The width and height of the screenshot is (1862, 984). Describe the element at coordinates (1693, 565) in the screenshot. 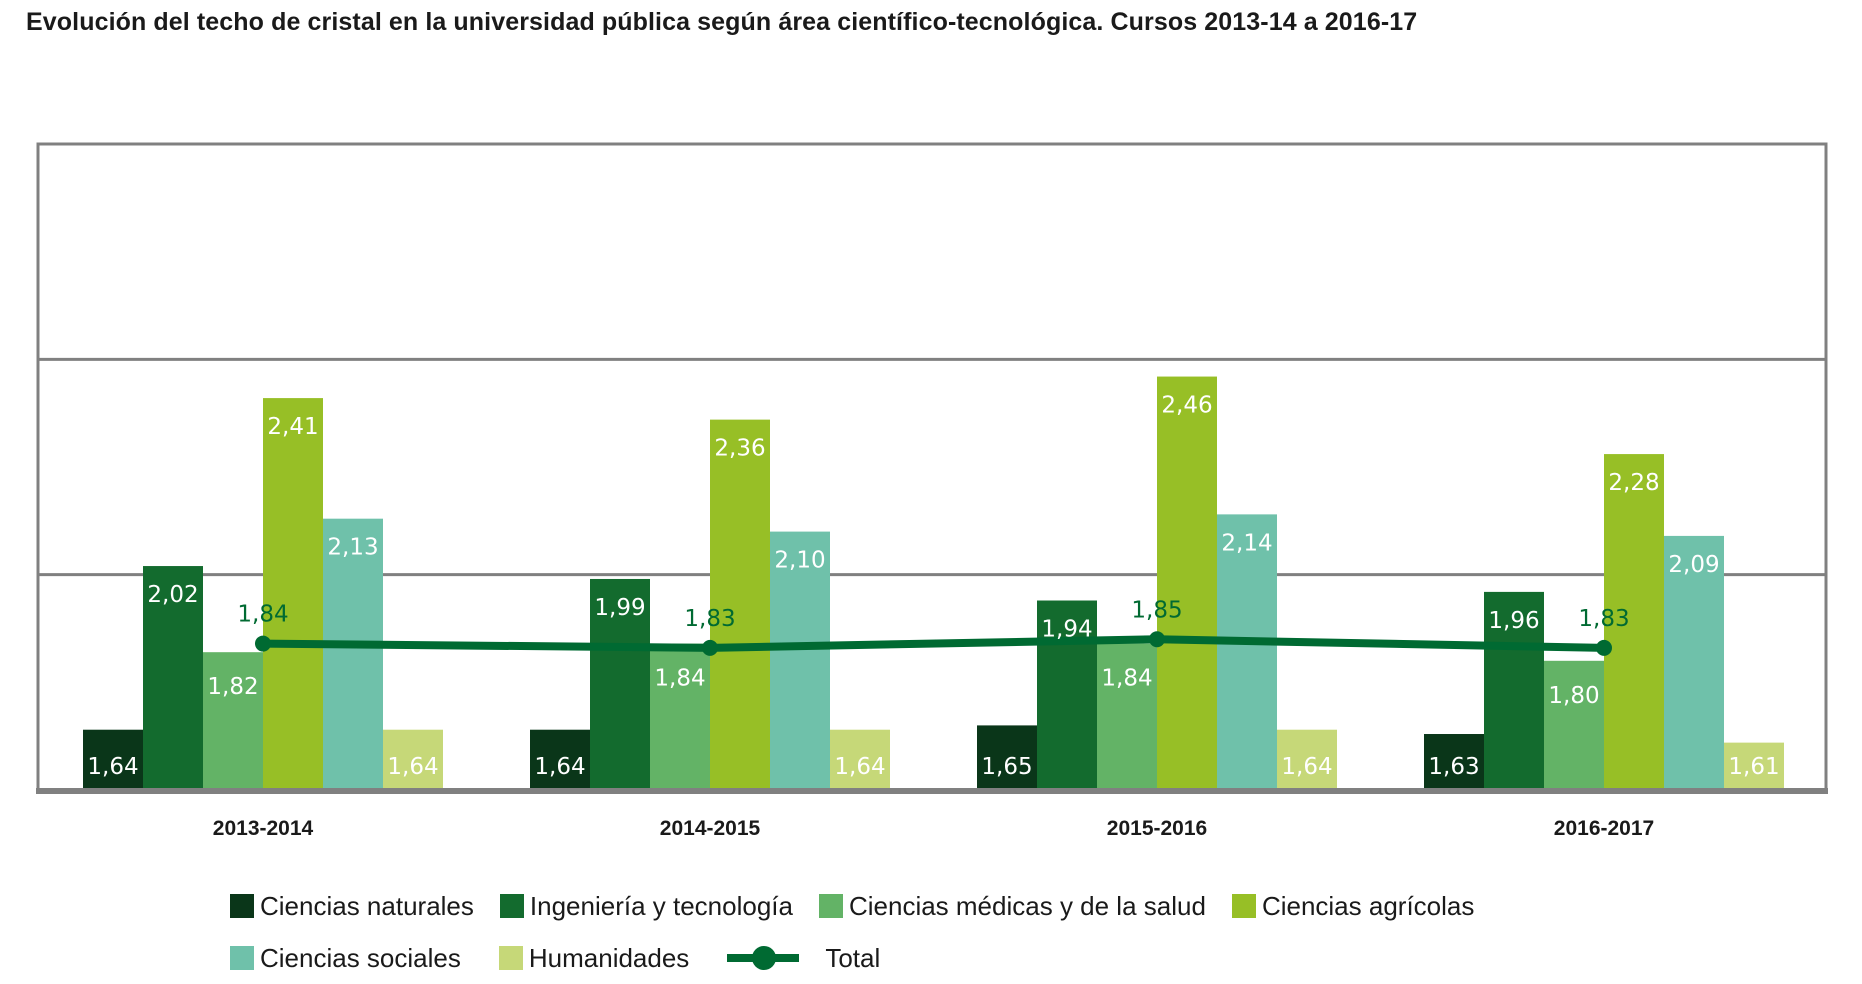

I see `bar-value-label: 2,09` at that location.